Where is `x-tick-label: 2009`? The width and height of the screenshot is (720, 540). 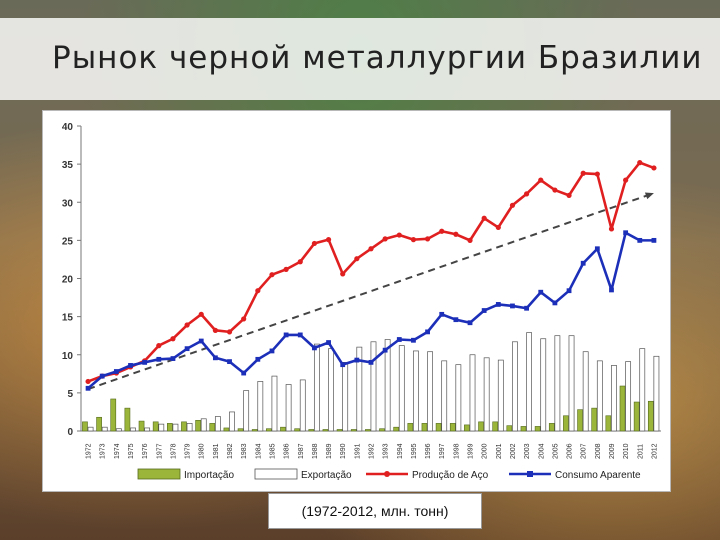
x-tick-label: 2009 is located at coordinates (612, 451).